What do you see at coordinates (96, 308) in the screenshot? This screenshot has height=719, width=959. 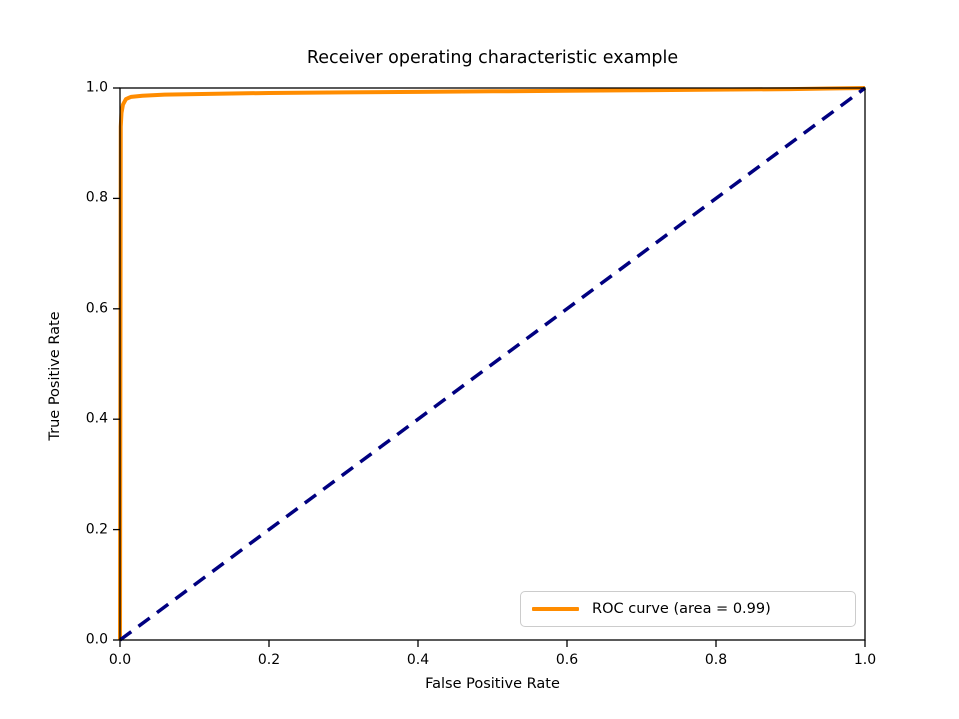 I see `y-tick-label: 0.6` at bounding box center [96, 308].